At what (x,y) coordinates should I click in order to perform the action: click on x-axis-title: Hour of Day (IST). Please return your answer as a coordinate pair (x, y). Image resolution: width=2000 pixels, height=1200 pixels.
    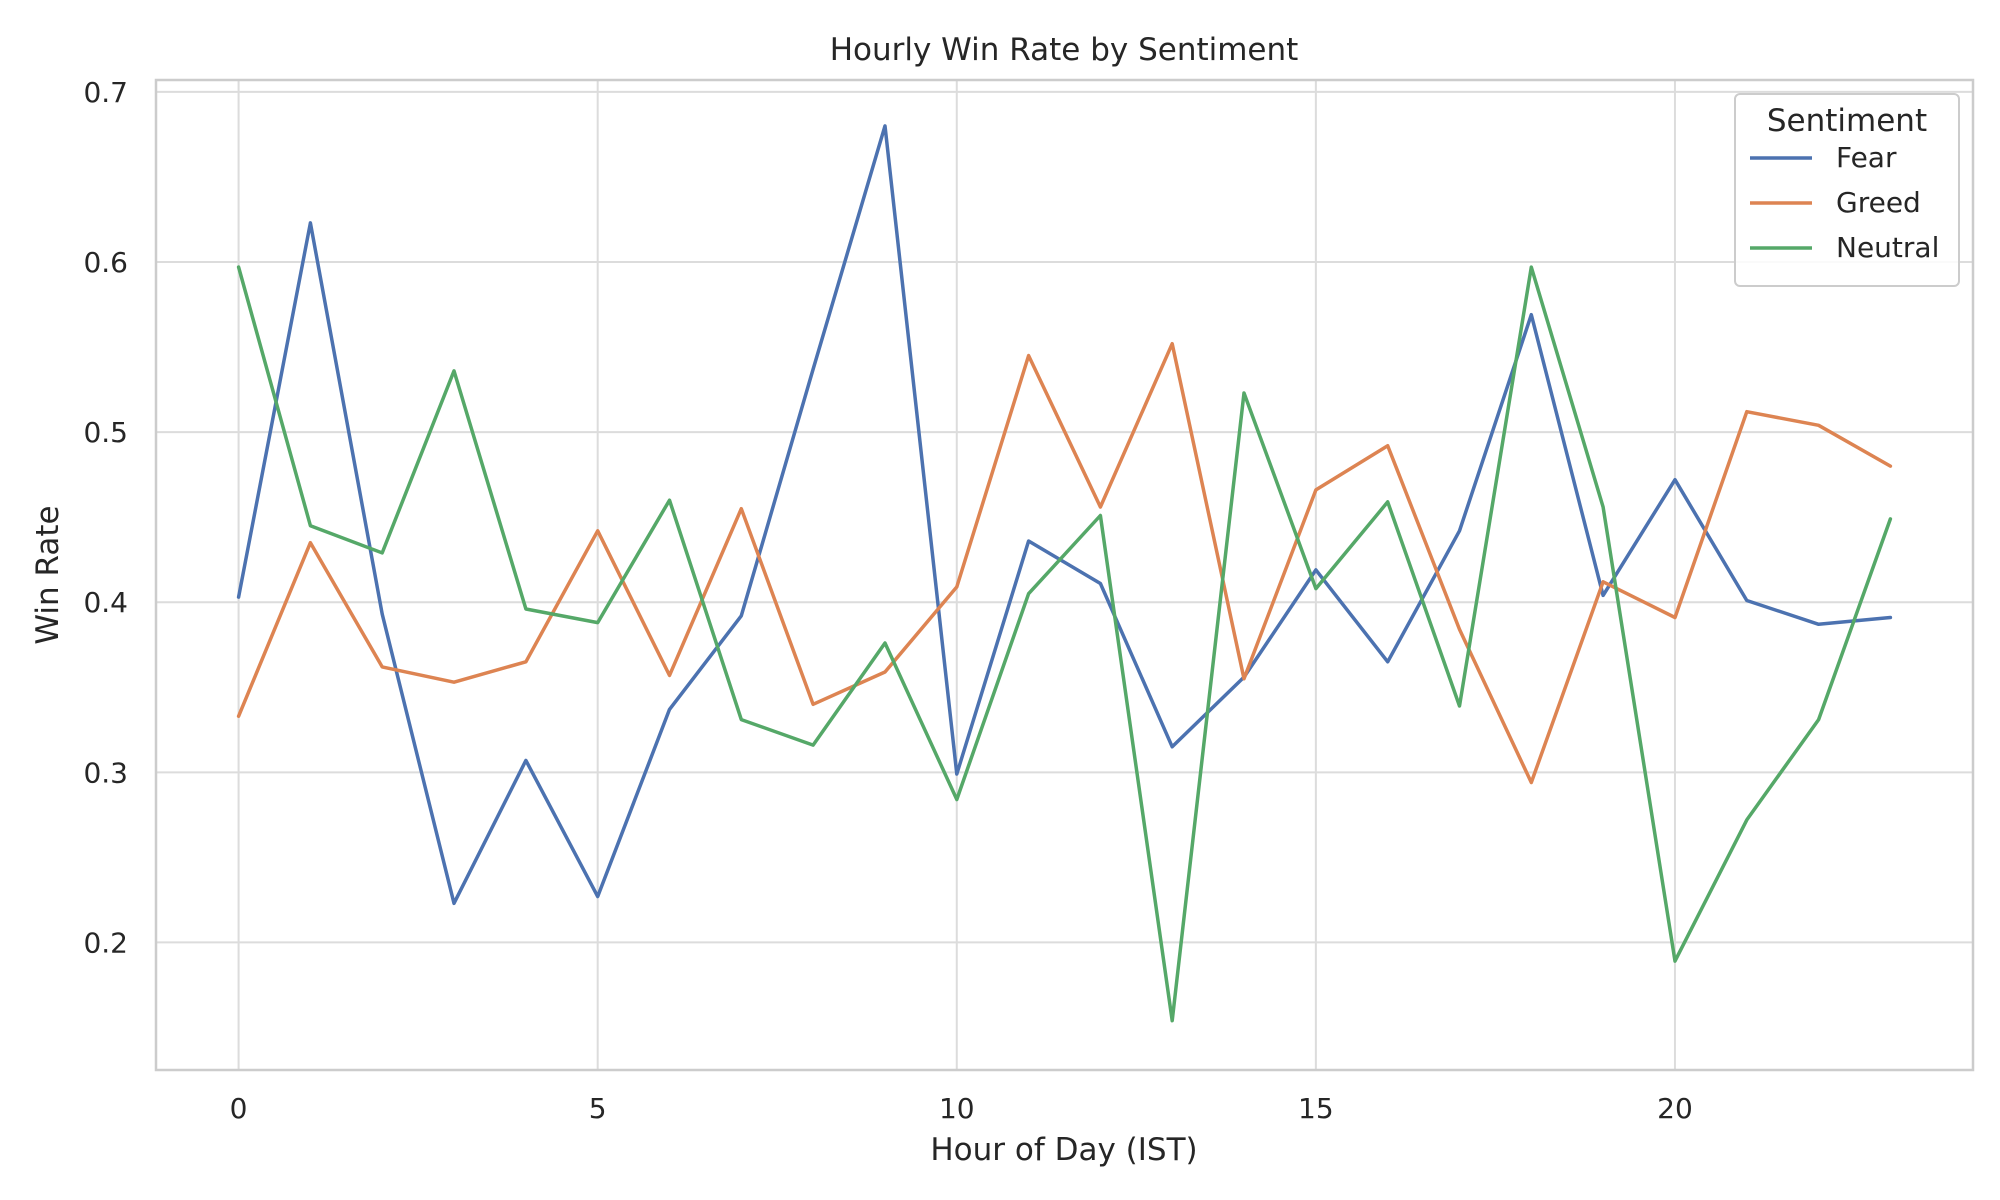
    Looking at the image, I should click on (1063, 1150).